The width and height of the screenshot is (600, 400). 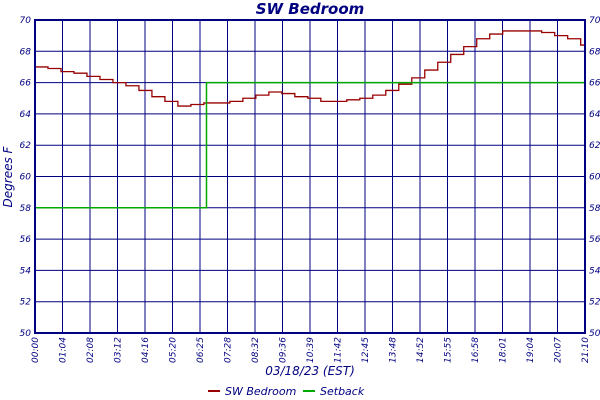 I want to click on x-tick-label: 20:07, so click(x=559, y=350).